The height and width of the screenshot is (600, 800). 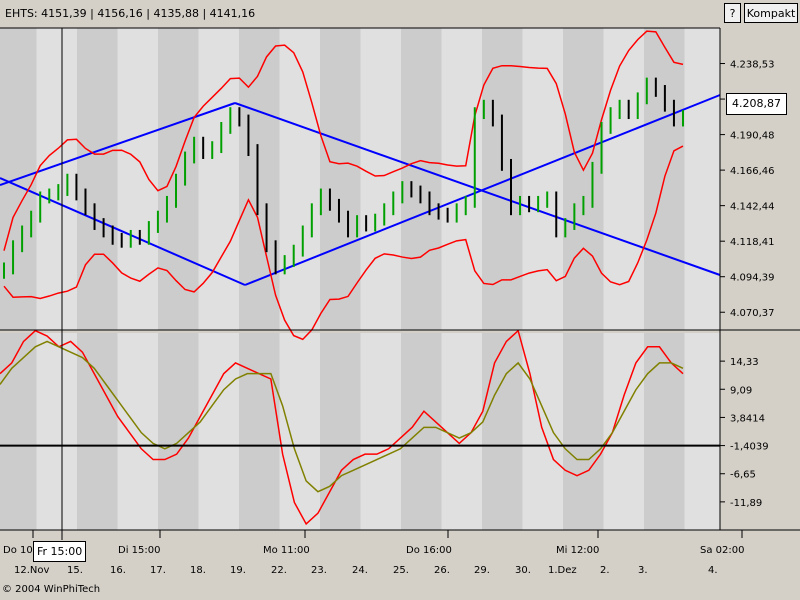 What do you see at coordinates (752, 278) in the screenshot?
I see `price-tick-label: 4.094,39` at bounding box center [752, 278].